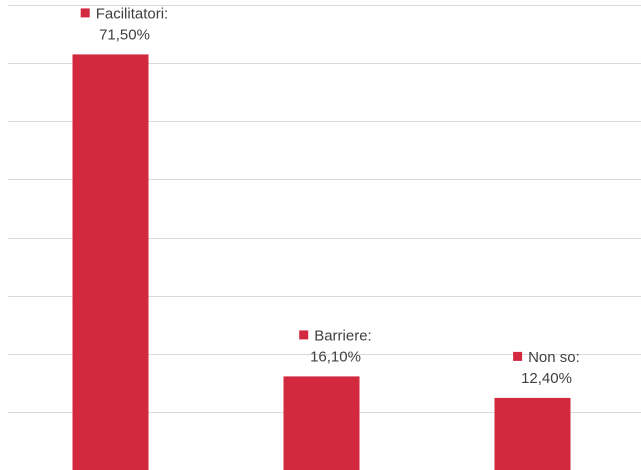 This screenshot has height=470, width=641. What do you see at coordinates (110, 262) in the screenshot?
I see `bar-facilitatori` at bounding box center [110, 262].